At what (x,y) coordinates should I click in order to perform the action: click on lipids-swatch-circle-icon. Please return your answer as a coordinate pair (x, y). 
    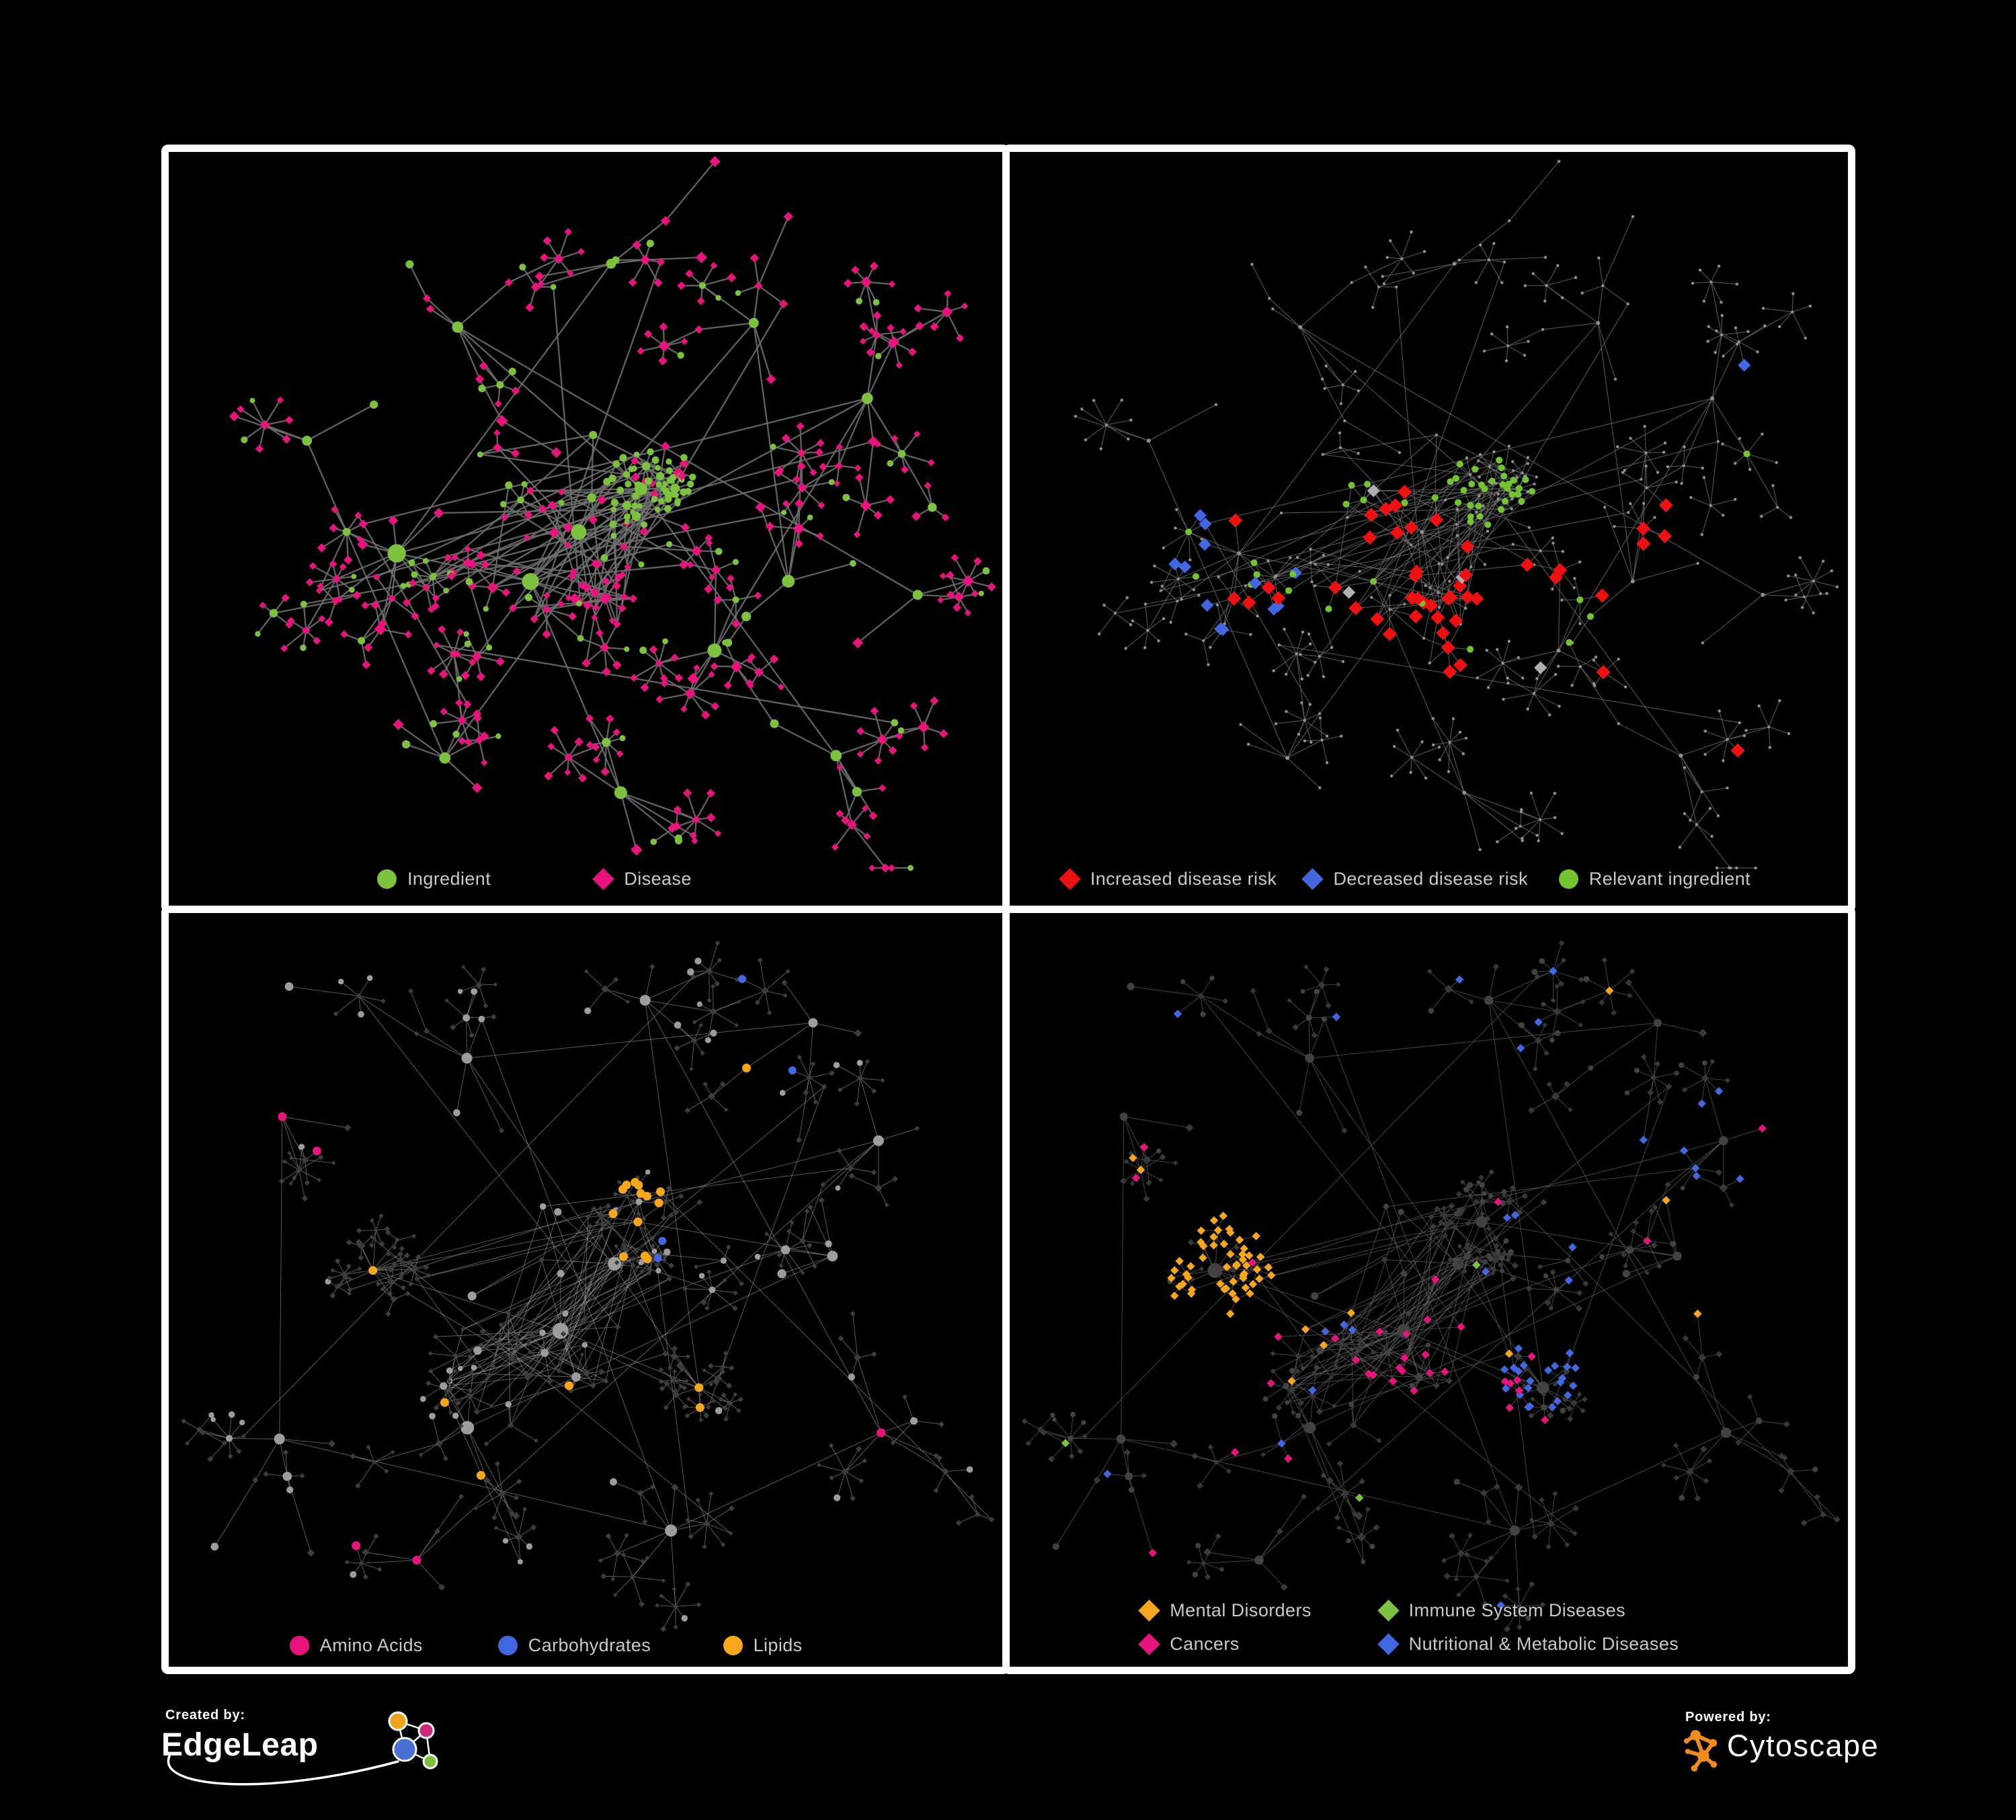
    Looking at the image, I should click on (733, 1645).